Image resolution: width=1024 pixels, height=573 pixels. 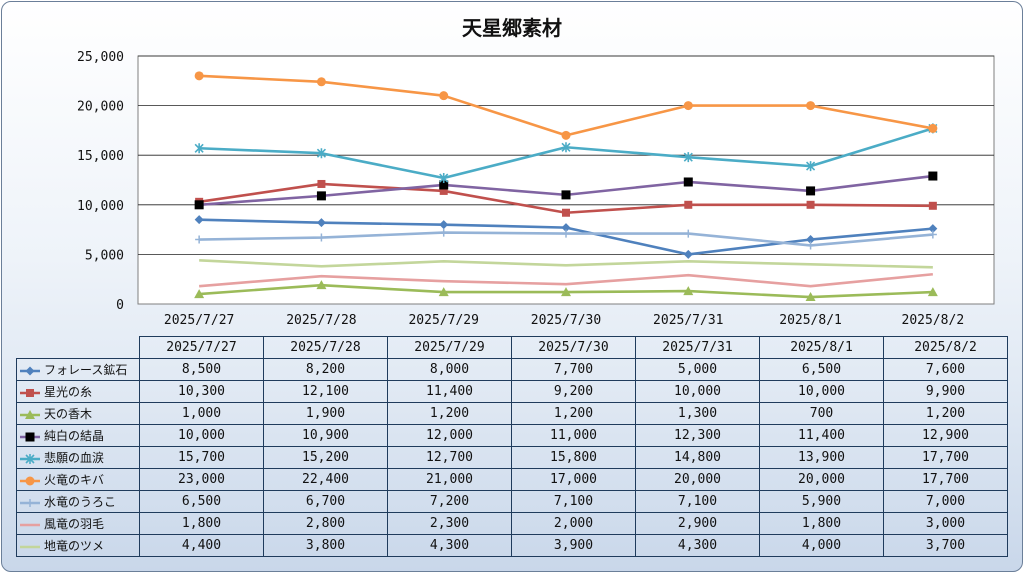 I want to click on table-column-header: 2025/8/1, so click(x=821, y=347).